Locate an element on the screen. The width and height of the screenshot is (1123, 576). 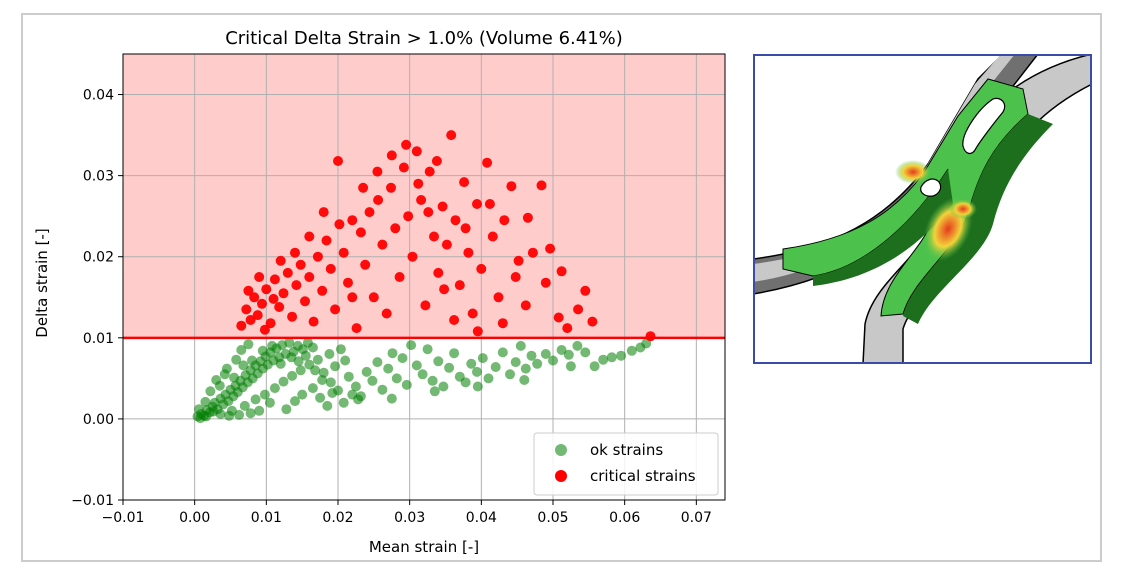
x-axis: −0.01 0.00 0.01 0.02 0.03 0.04 0.05 0.06 0.07 is located at coordinates (407, 513).